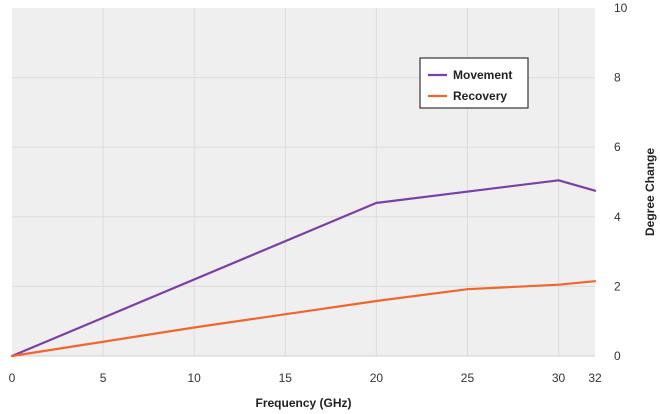 This screenshot has height=414, width=660. I want to click on y-tick-labels: 0 2 4 6 8 10, so click(621, 182).